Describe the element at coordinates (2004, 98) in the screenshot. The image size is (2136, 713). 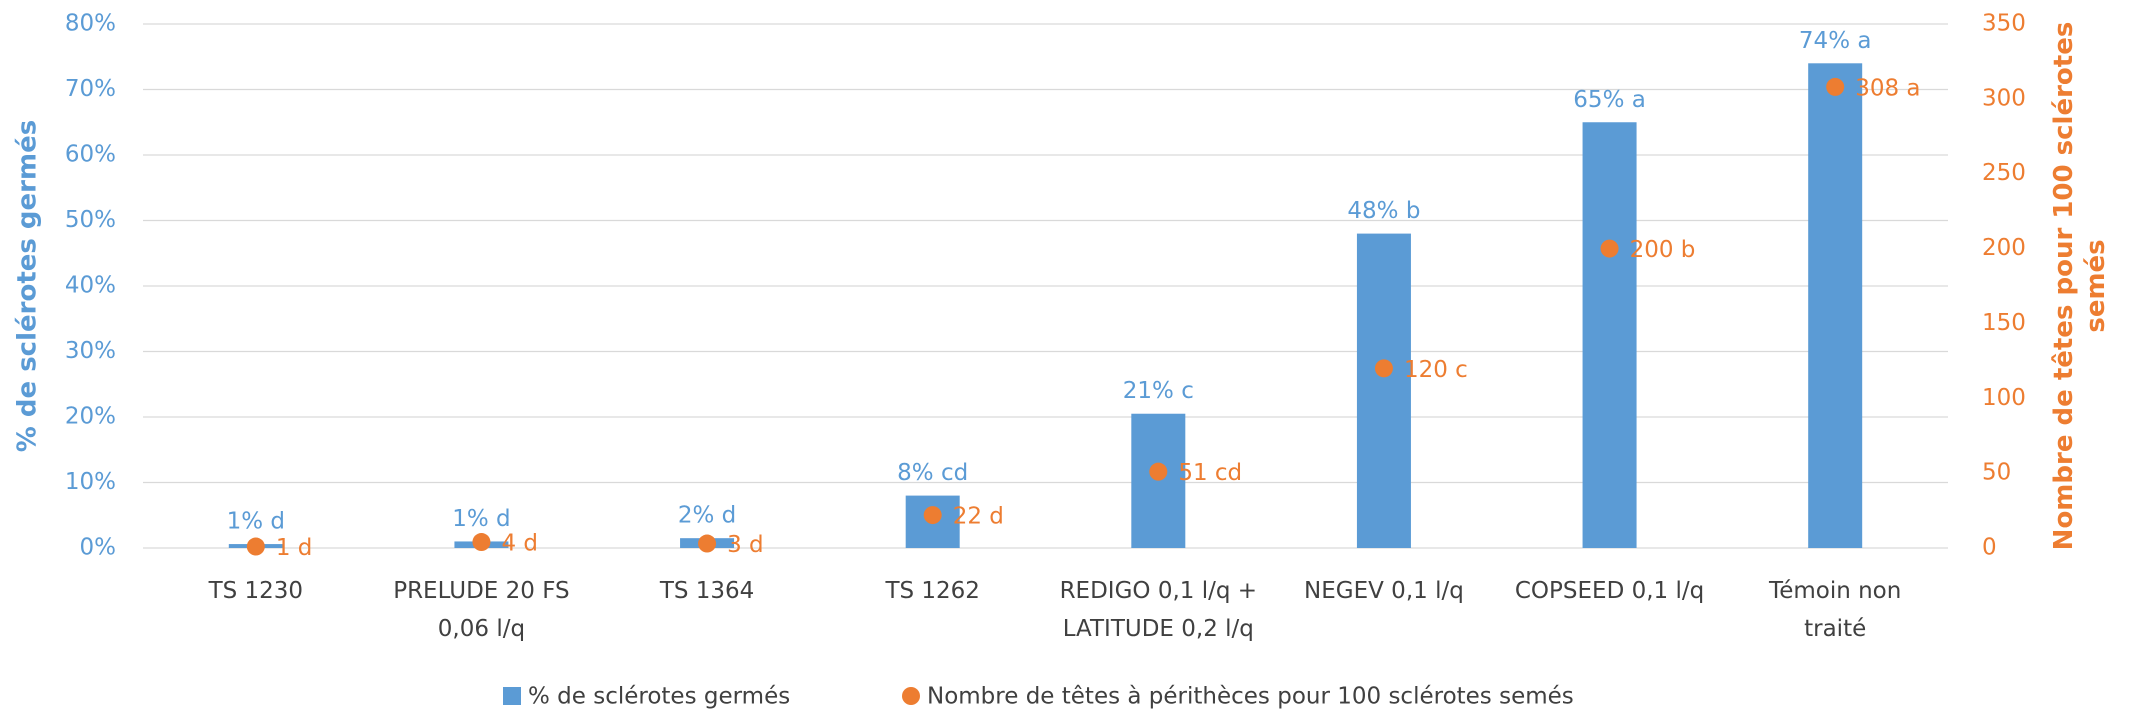
I see `y2-tick-label: 300` at that location.